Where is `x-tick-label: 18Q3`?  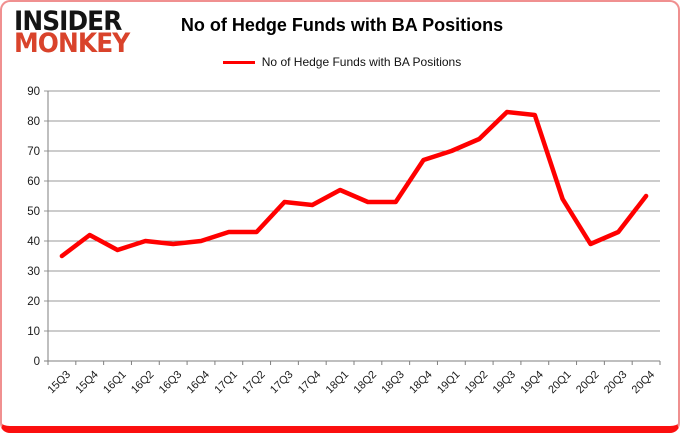 x-tick-label: 18Q3 is located at coordinates (393, 383).